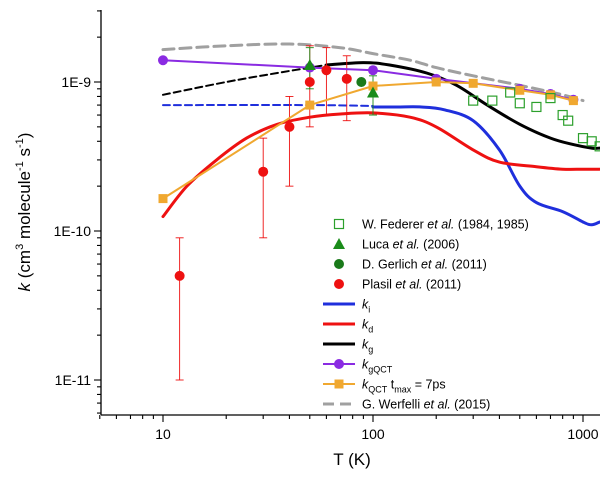  What do you see at coordinates (24, 212) in the screenshot?
I see `y-axis-label: k (cm3 molecule-1 s-1)` at bounding box center [24, 212].